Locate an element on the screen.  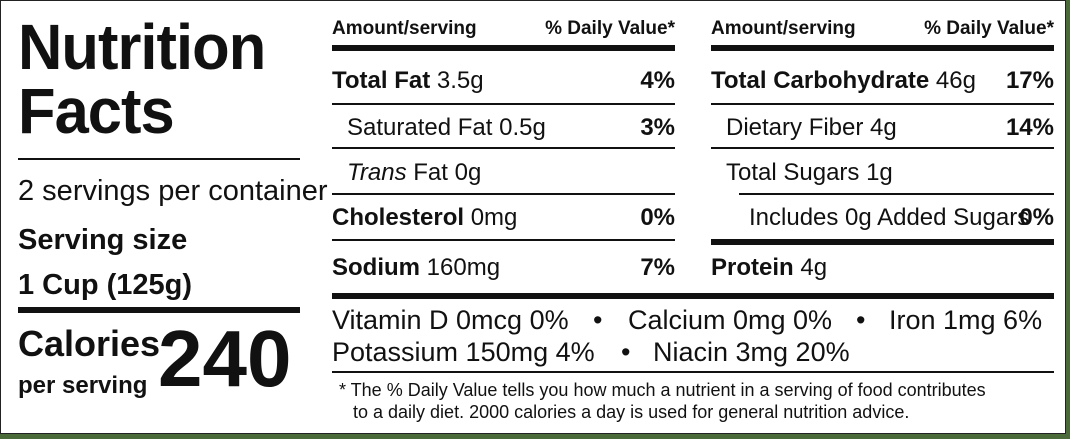
nutrient-amount: 3.5g is located at coordinates (460, 80).